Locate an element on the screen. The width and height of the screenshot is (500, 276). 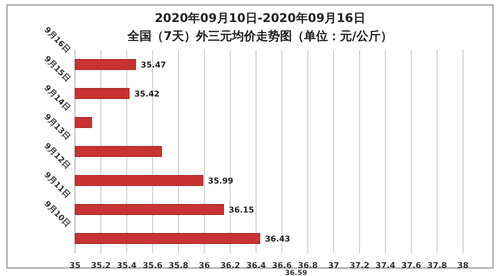
x-tick-label: 36 is located at coordinates (204, 265).